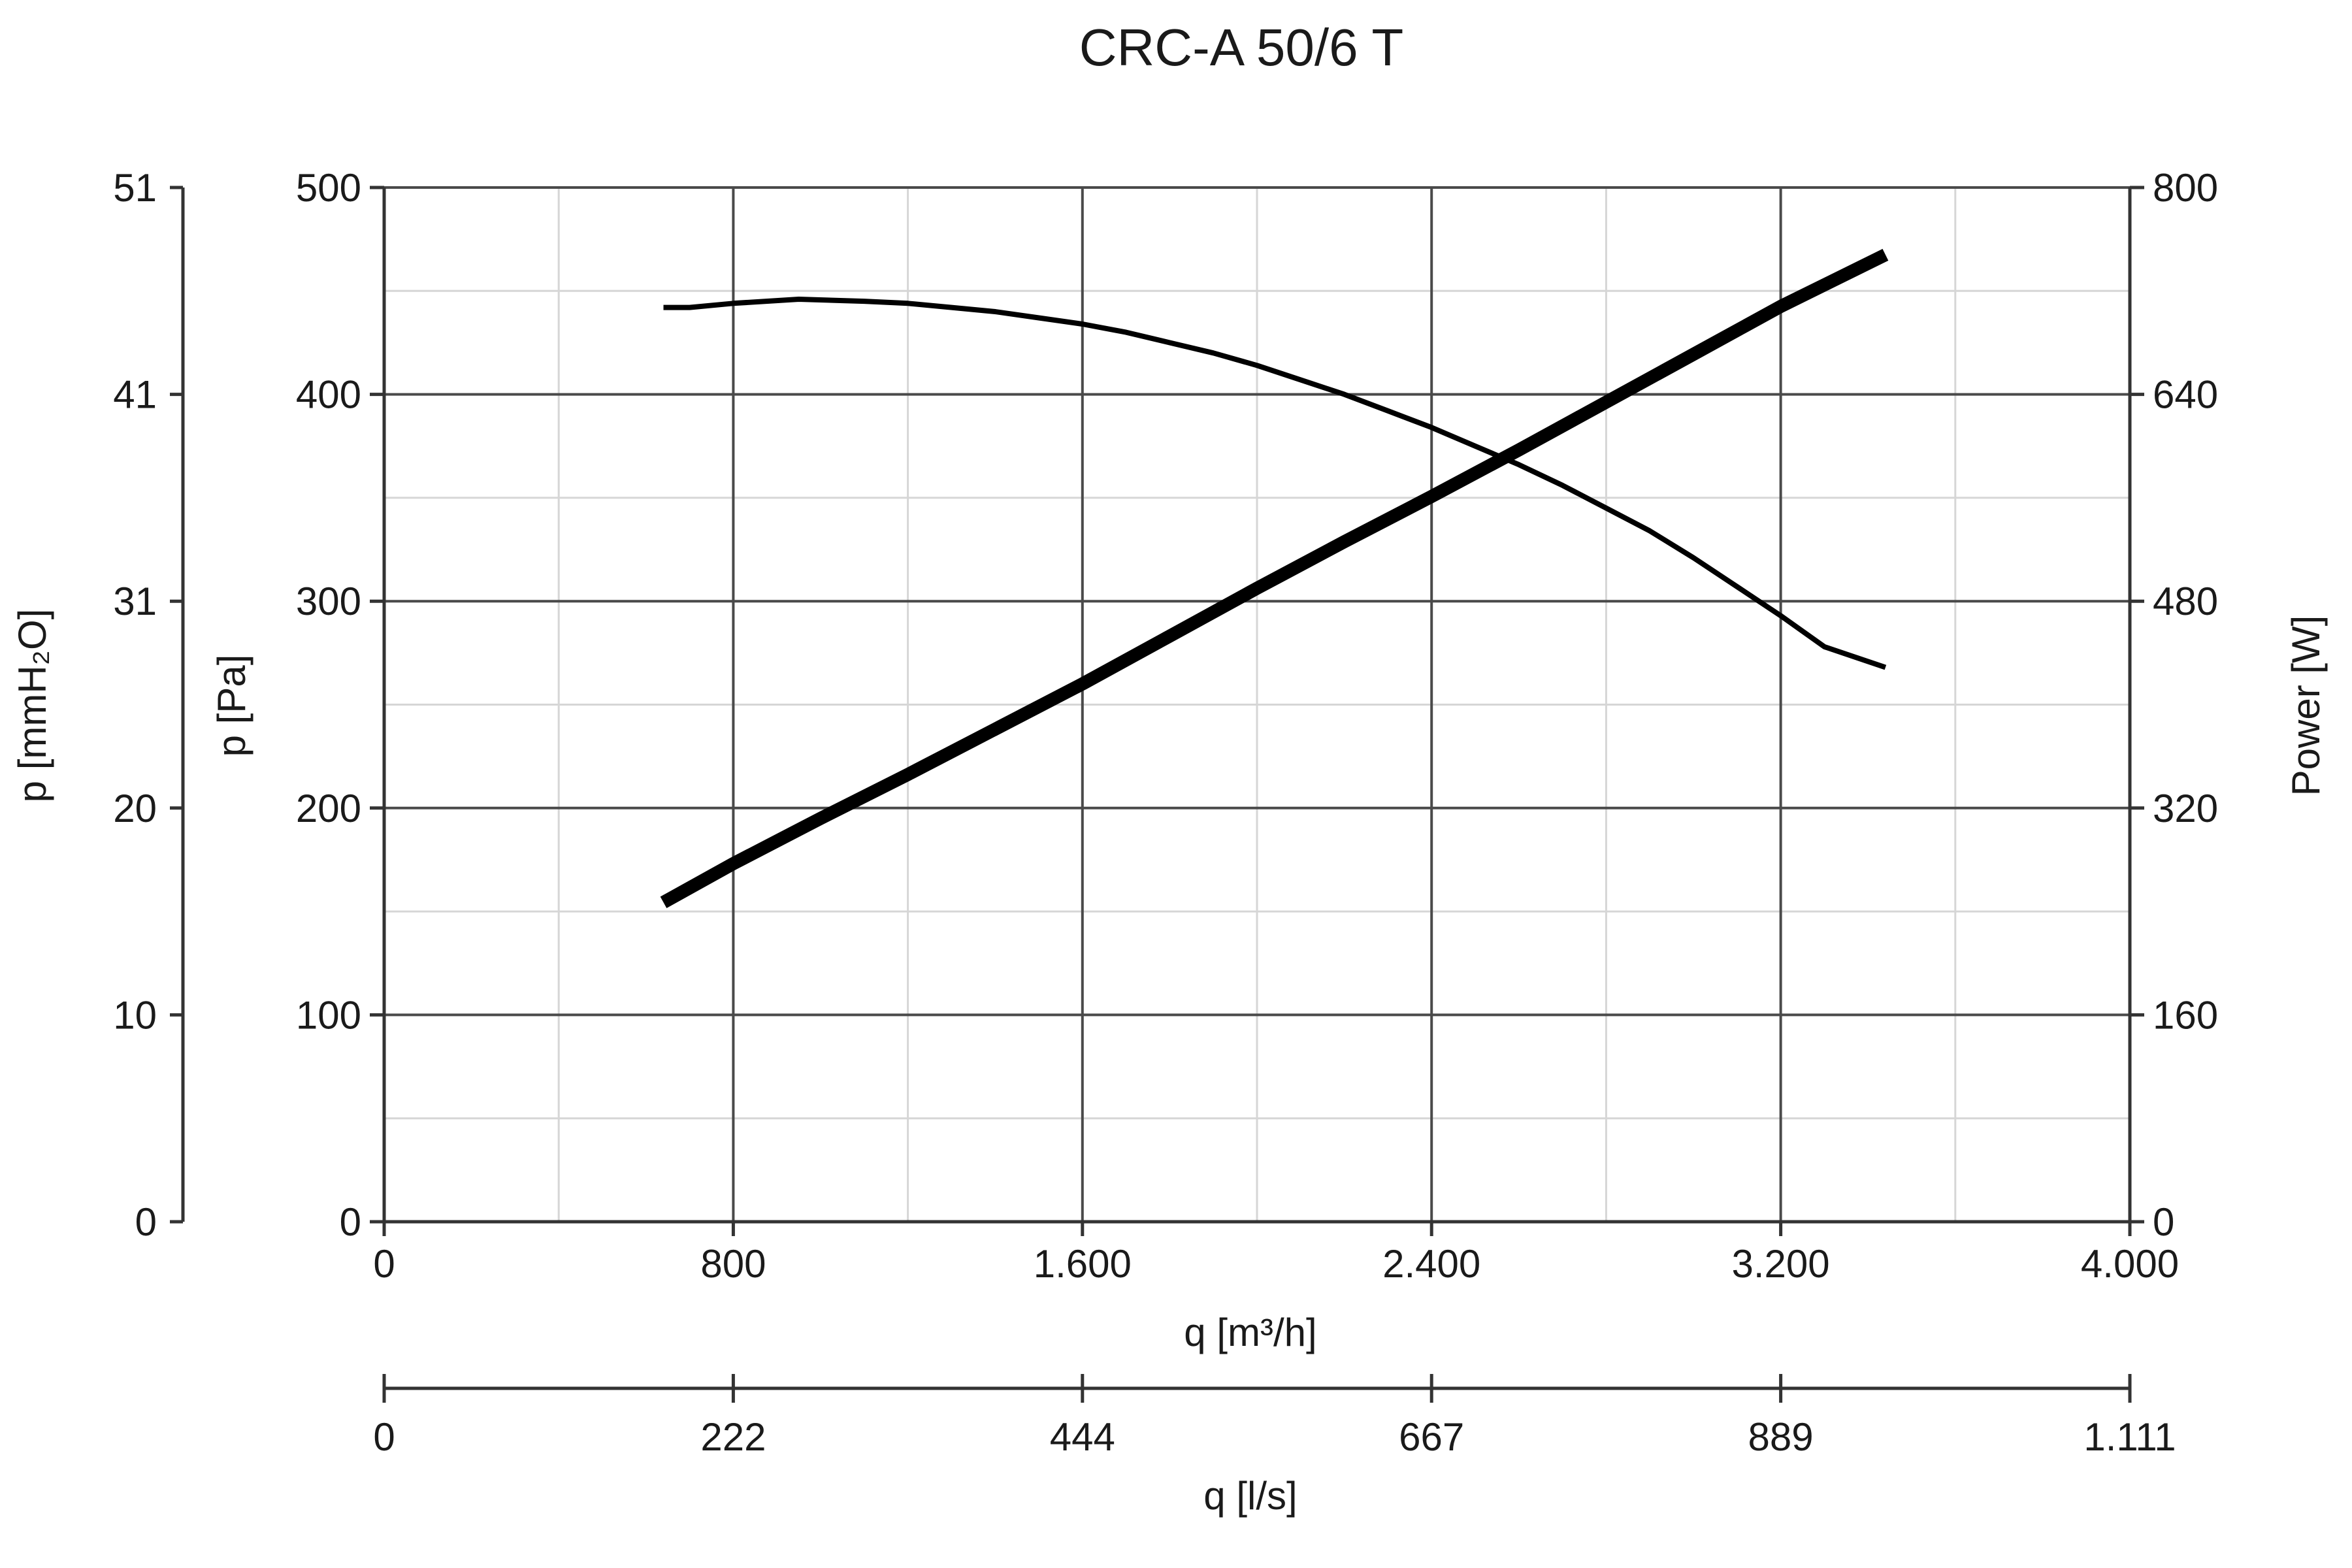  Describe the element at coordinates (1275, 483) in the screenshot. I see `pressure-curve-line` at that location.